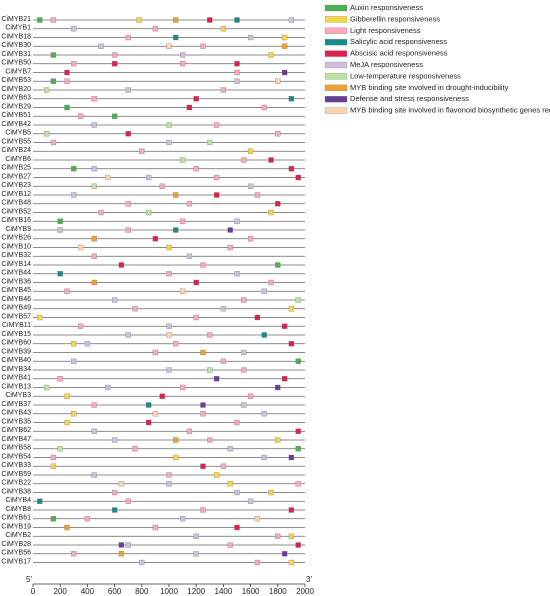  I want to click on gene-label: CiMYB62, so click(16, 430).